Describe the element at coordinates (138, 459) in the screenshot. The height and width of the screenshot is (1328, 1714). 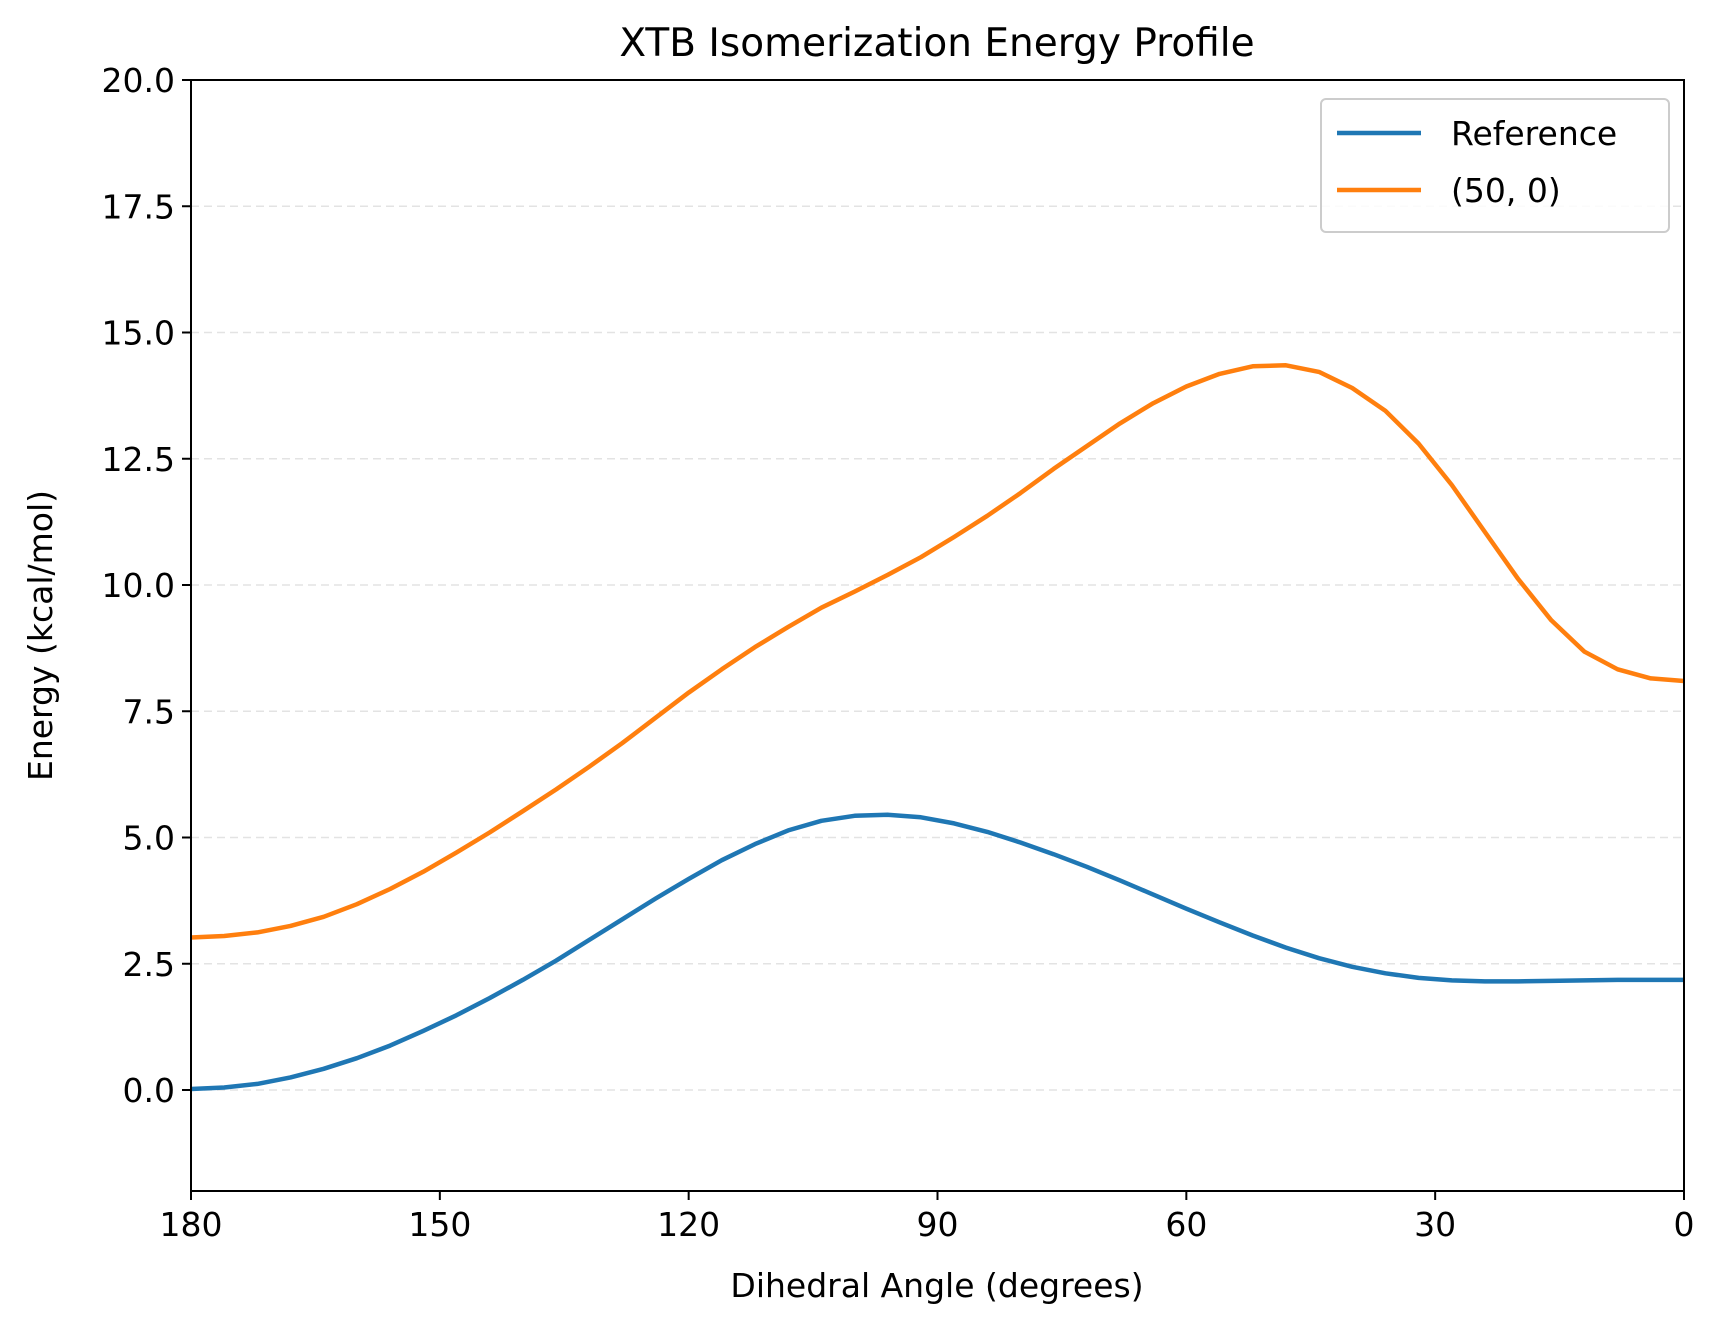
I see `y-tick-label: 12.5` at that location.